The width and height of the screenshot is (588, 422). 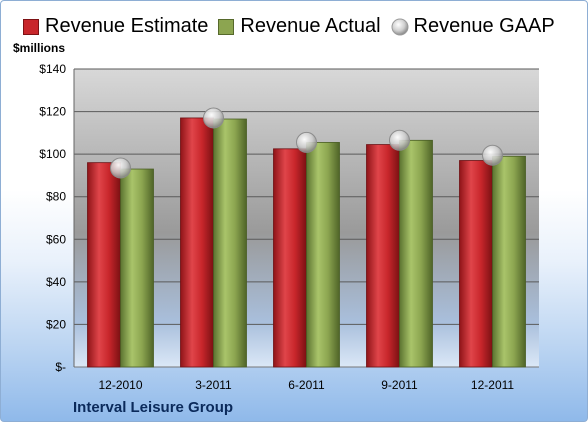 I want to click on y-tick-label: $80, so click(x=56, y=197).